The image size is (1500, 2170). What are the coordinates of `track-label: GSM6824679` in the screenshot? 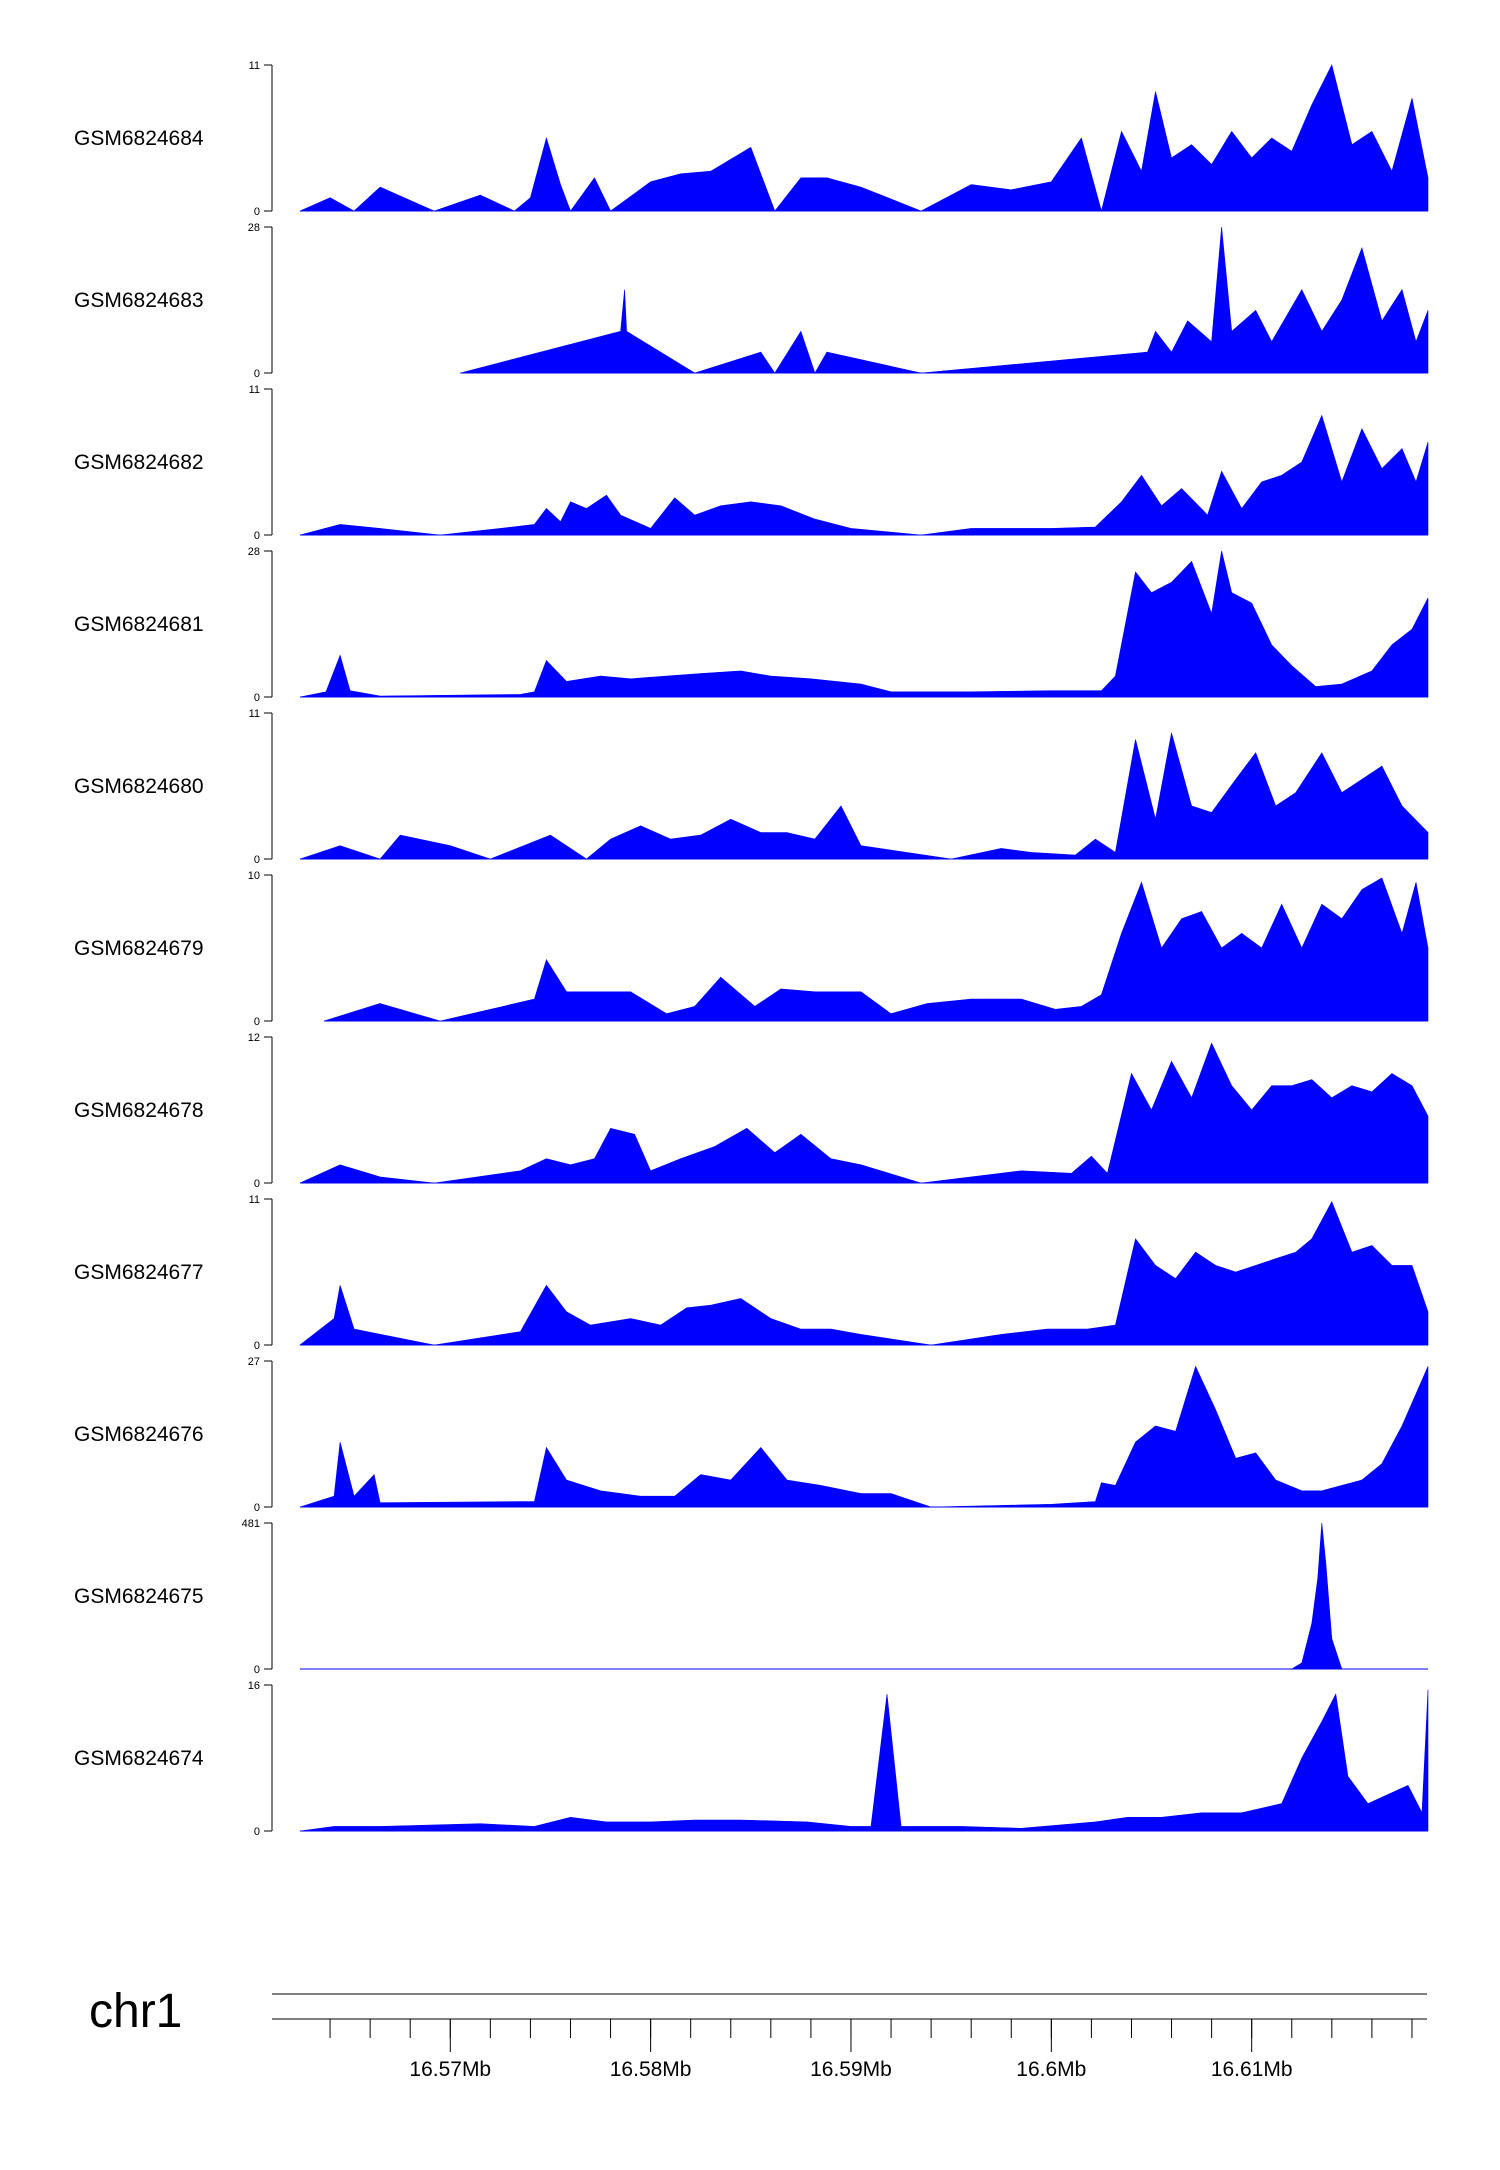 It's located at (139, 948).